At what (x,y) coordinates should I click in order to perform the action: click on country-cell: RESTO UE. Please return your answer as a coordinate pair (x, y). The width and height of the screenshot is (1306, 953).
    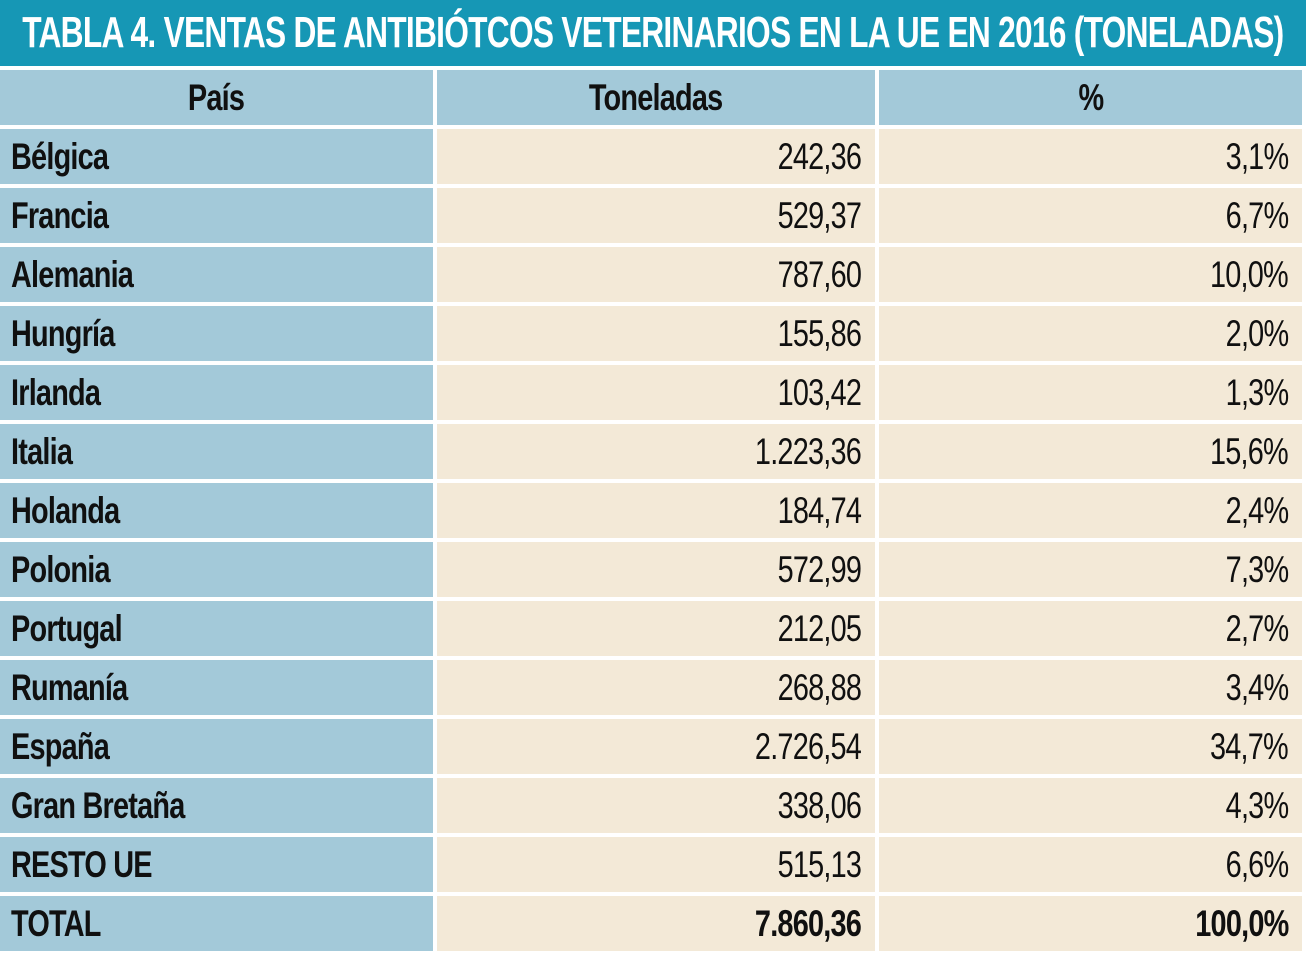
    Looking at the image, I should click on (216, 864).